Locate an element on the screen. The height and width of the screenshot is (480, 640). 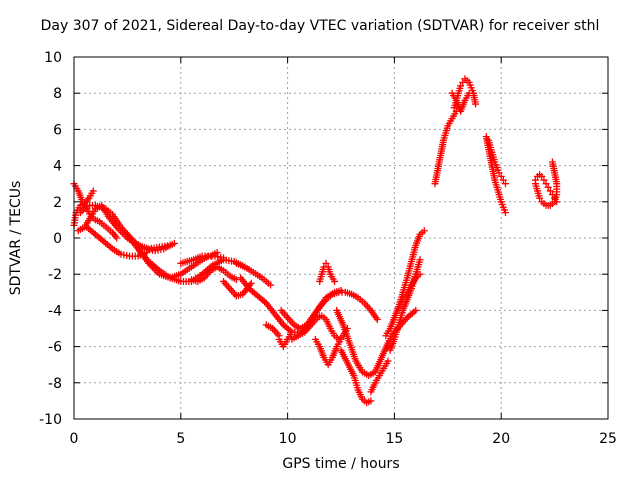
y-tick-label: 4 is located at coordinates (57, 167).